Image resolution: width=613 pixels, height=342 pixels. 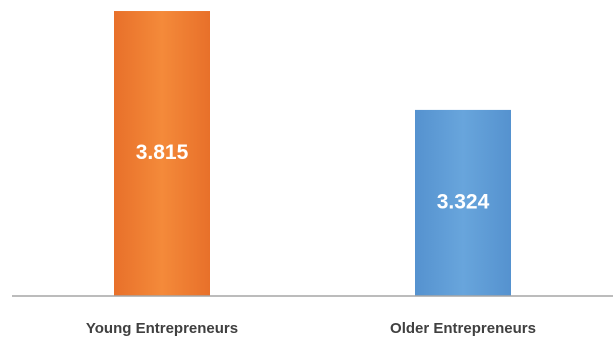 I want to click on data-label: 3.815, so click(x=162, y=152).